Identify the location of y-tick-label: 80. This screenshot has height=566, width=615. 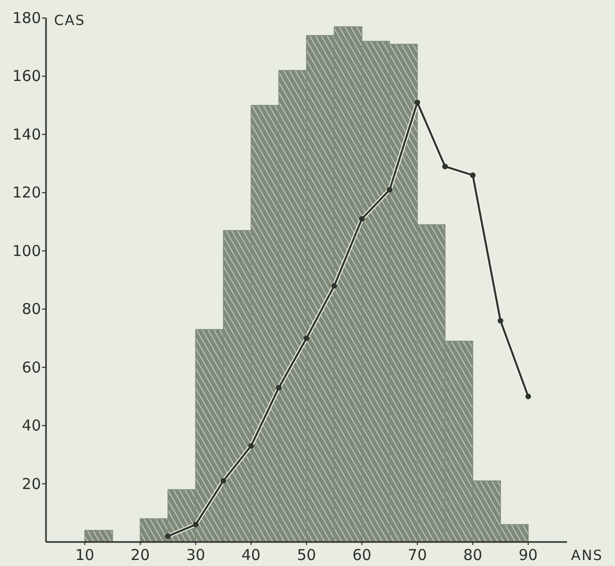
(31, 309).